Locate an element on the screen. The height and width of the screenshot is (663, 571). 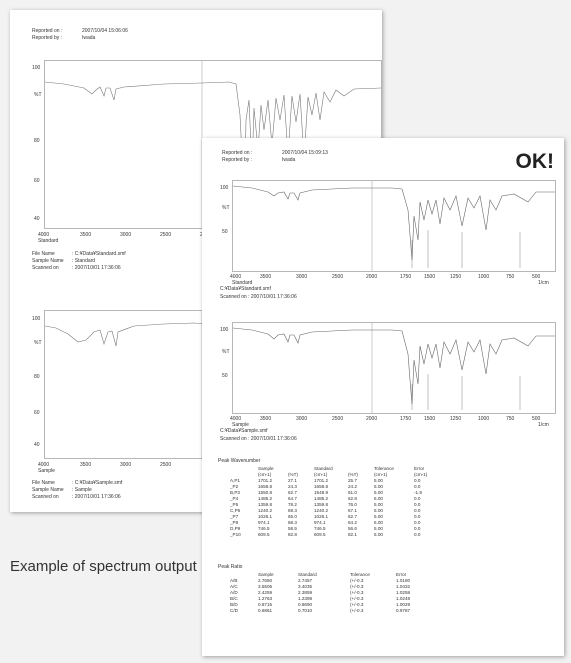
table-cell: (%T) is located at coordinates (293, 474).